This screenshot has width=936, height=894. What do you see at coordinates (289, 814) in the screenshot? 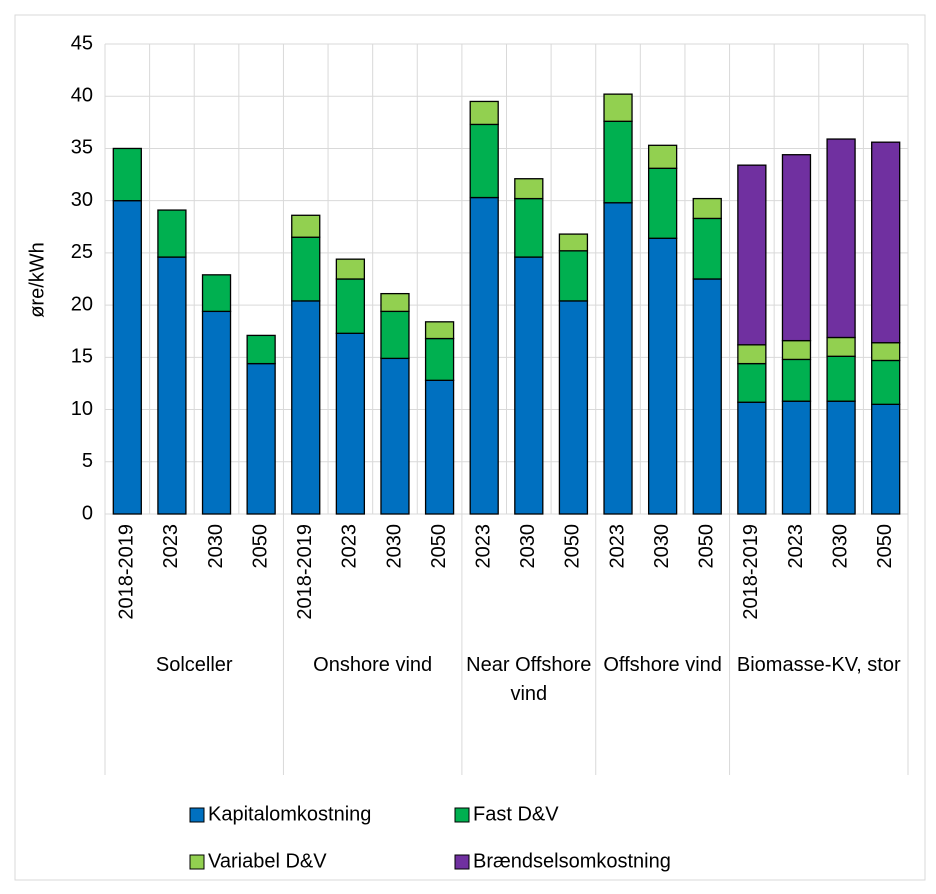
I see `legend-label: Kapitalomkostning` at bounding box center [289, 814].